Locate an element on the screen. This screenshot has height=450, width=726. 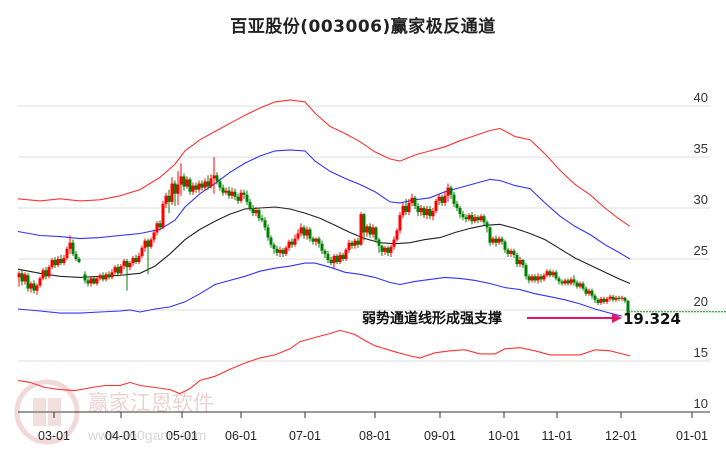
y-axis-labels: 10 15 20 25 30 35 40 is located at coordinates (701, 250).